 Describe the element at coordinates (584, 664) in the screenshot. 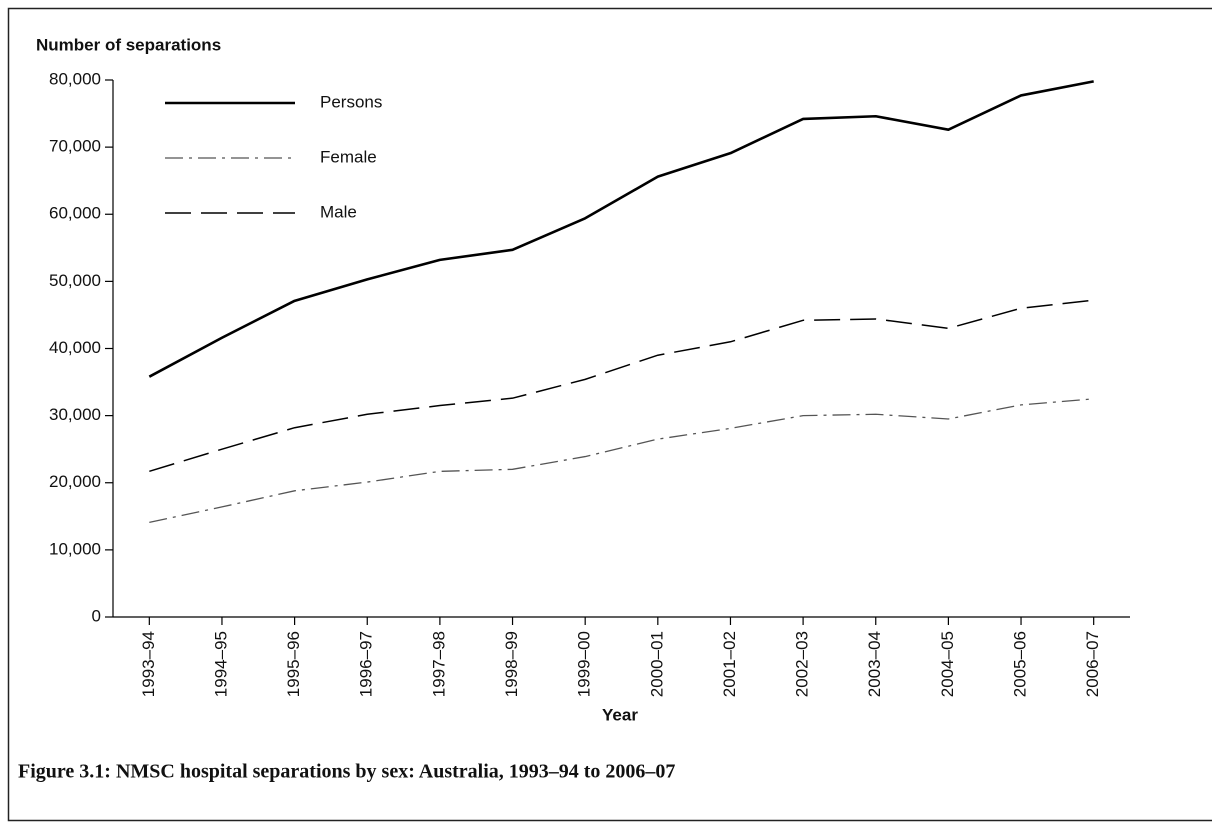

I see `x-tick-label: 1999–00` at that location.